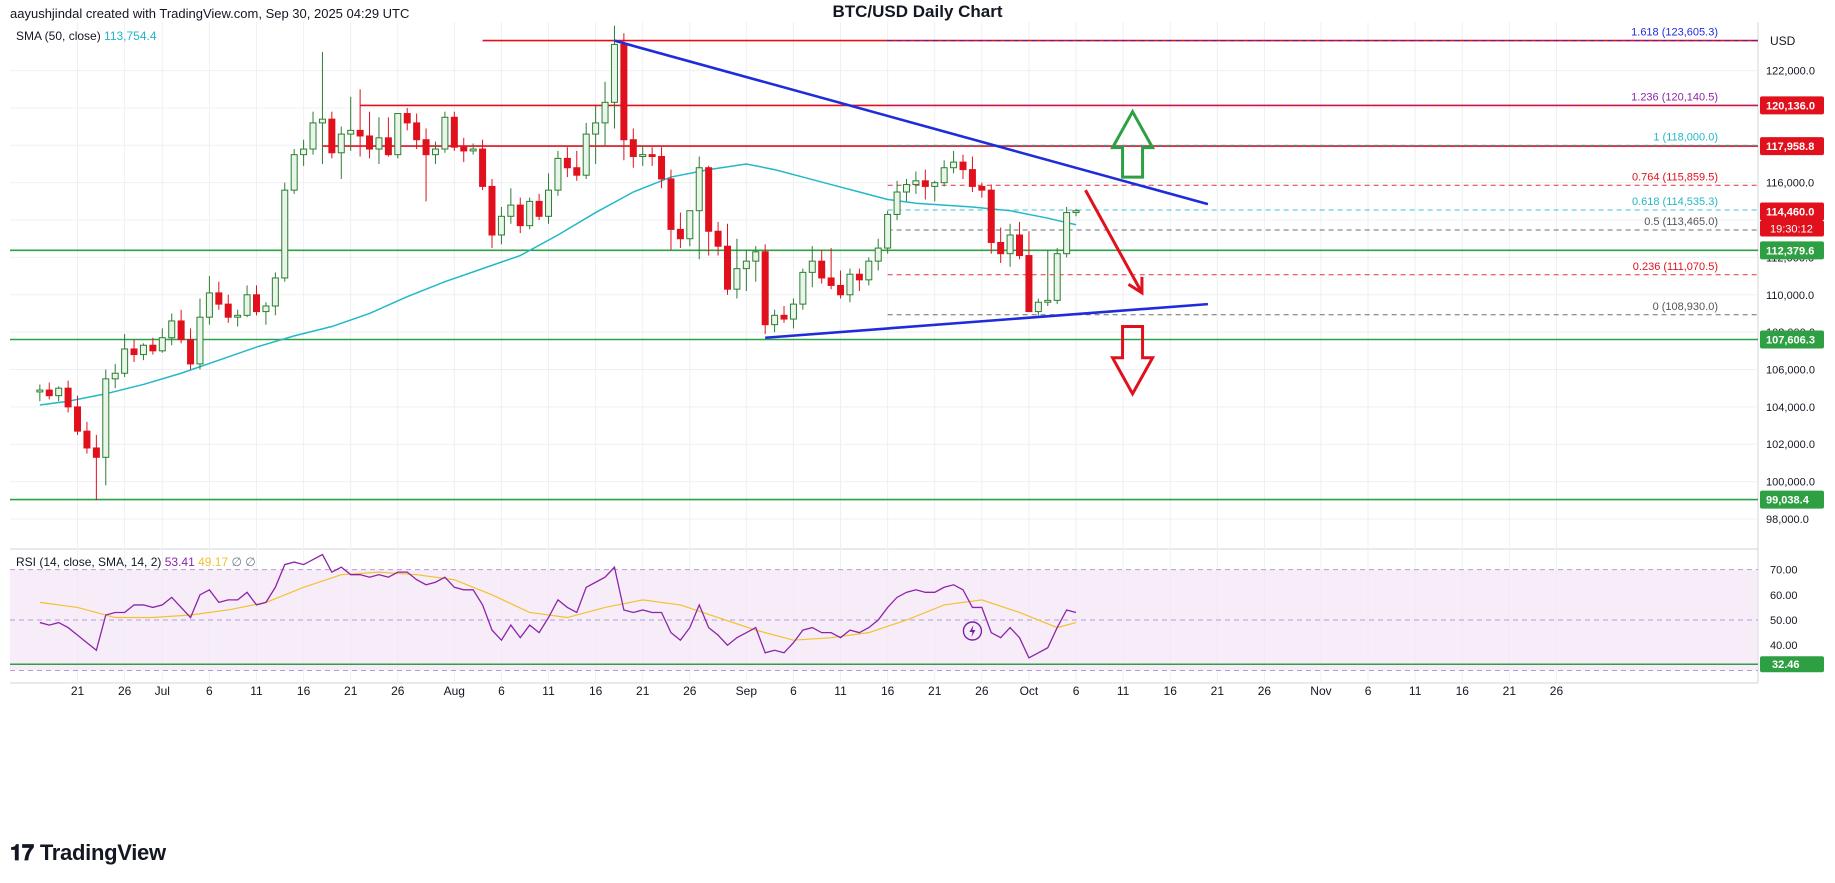 Image resolution: width=1835 pixels, height=883 pixels. What do you see at coordinates (1792, 339) in the screenshot?
I see `price-tag: 107,606.3` at bounding box center [1792, 339].